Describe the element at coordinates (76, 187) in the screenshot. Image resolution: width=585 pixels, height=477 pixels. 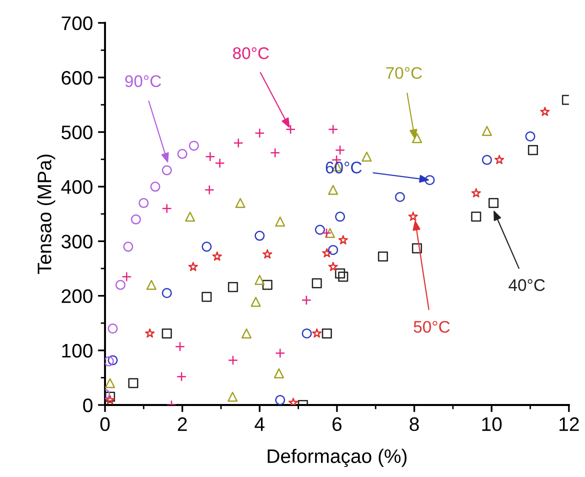
I see `y-tick-label: 400` at that location.